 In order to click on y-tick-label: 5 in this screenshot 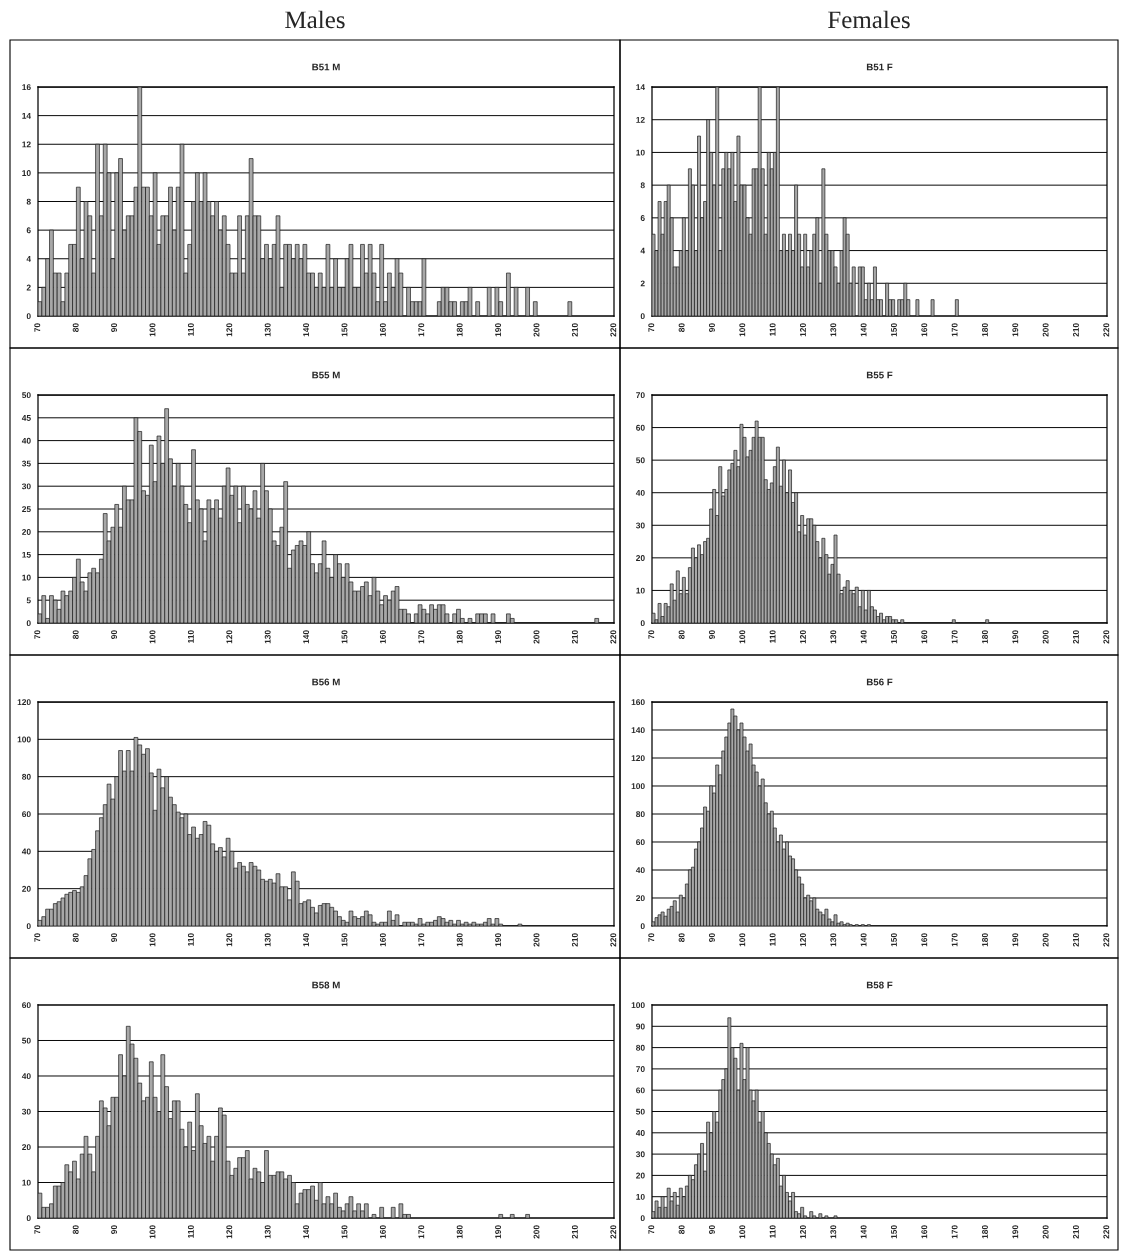, I will do `click(28, 600)`.